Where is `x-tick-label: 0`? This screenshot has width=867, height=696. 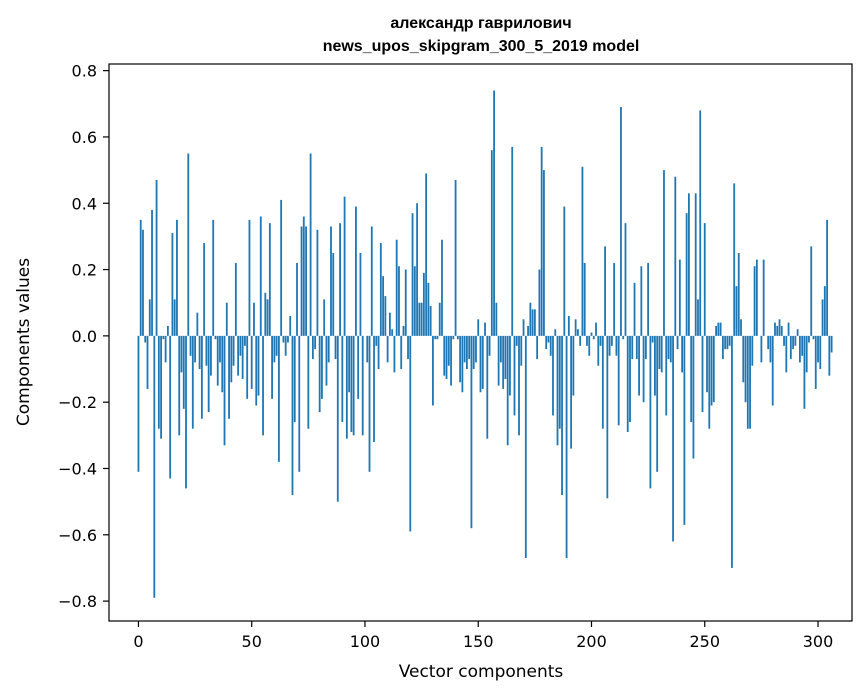 x-tick-label: 0 is located at coordinates (138, 641).